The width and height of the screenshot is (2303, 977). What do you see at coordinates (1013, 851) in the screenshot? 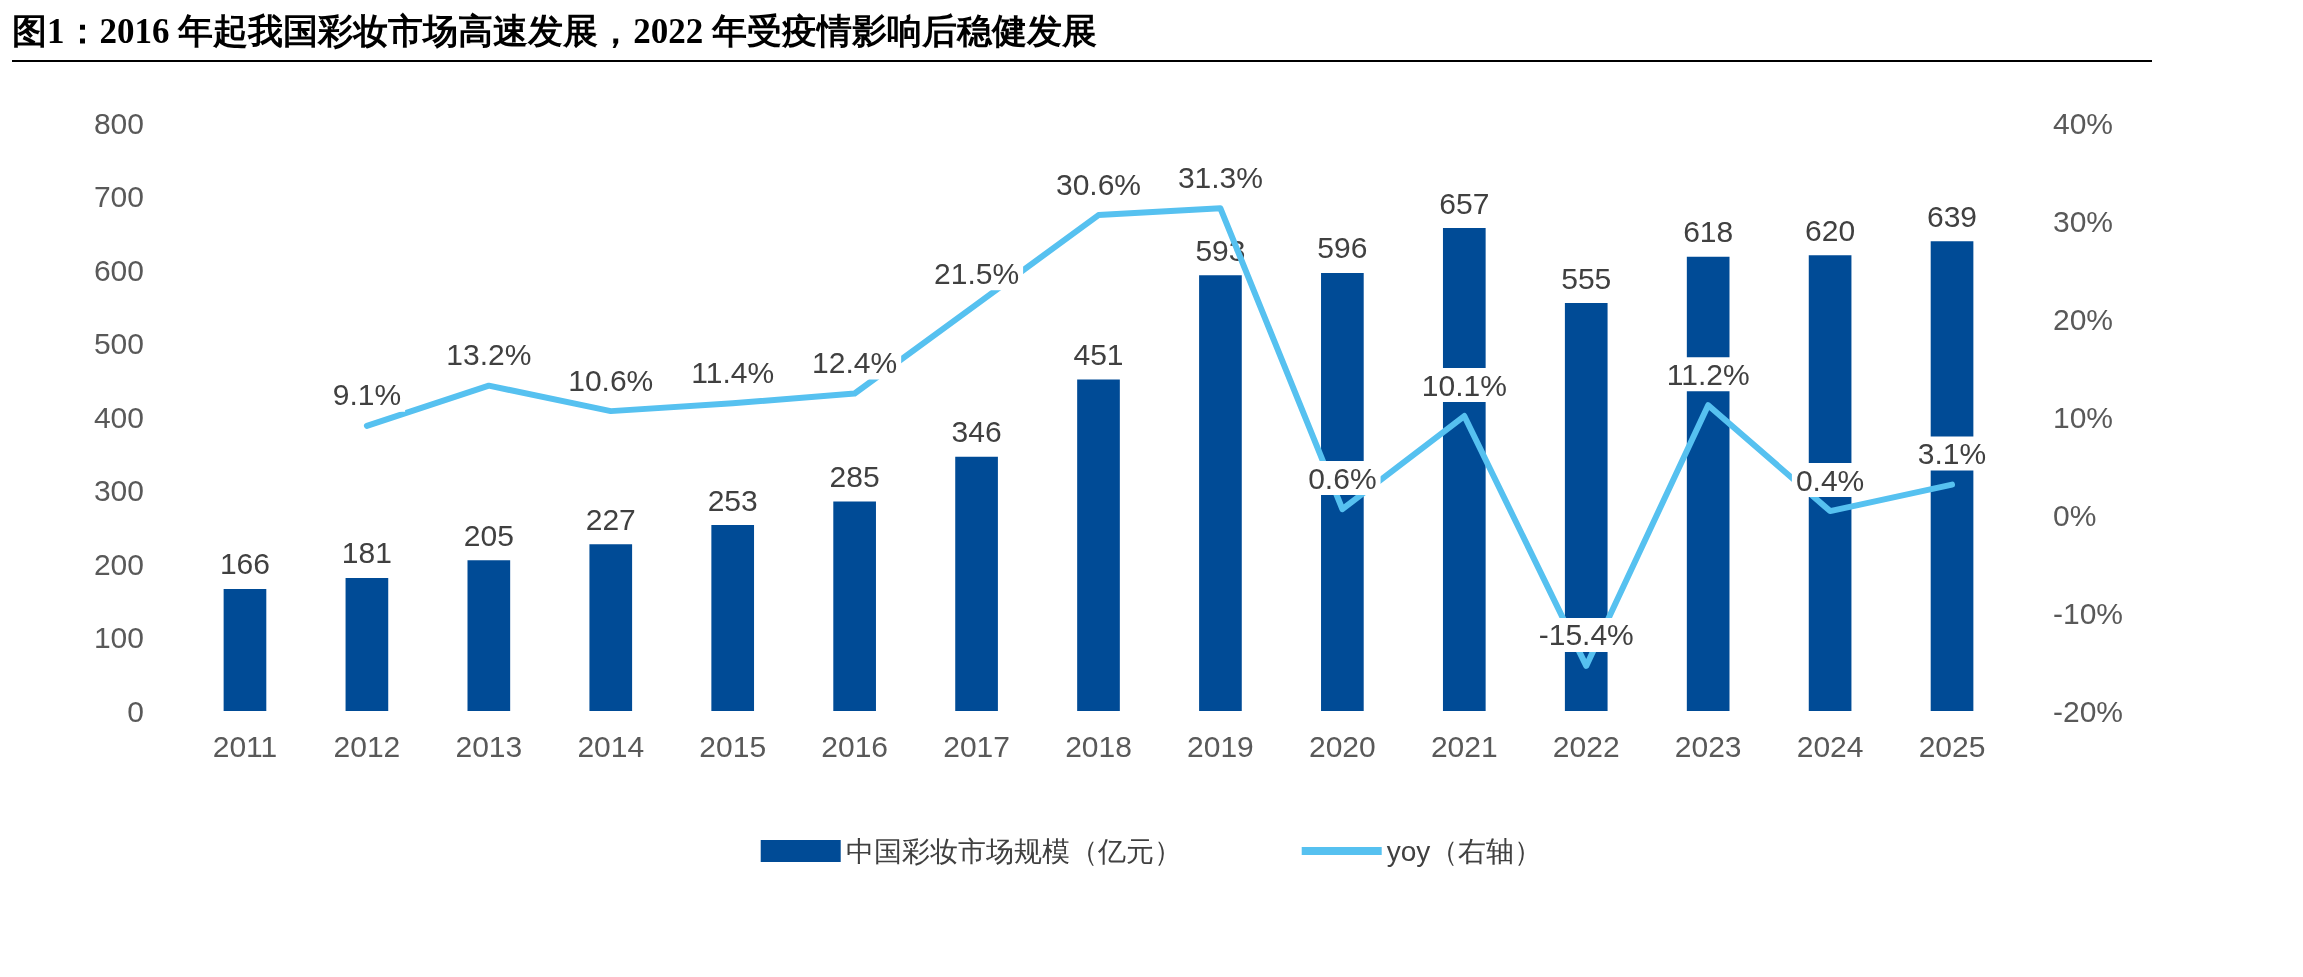
I see `legend-label: 中国彩妆市场规模（亿元）` at bounding box center [1013, 851].